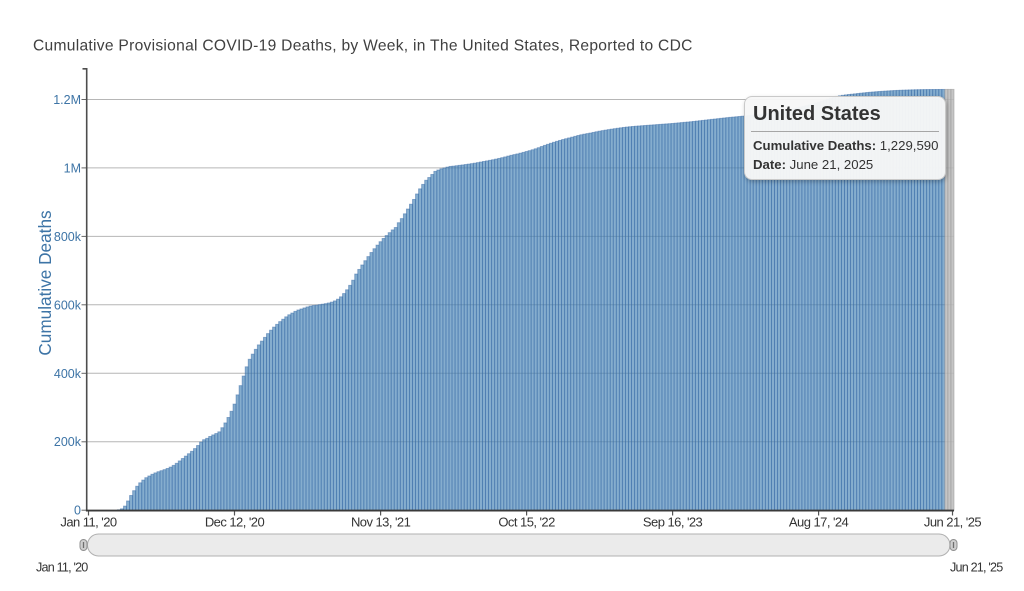 Image resolution: width=1024 pixels, height=591 pixels. I want to click on svg-text: 0, so click(77, 511).